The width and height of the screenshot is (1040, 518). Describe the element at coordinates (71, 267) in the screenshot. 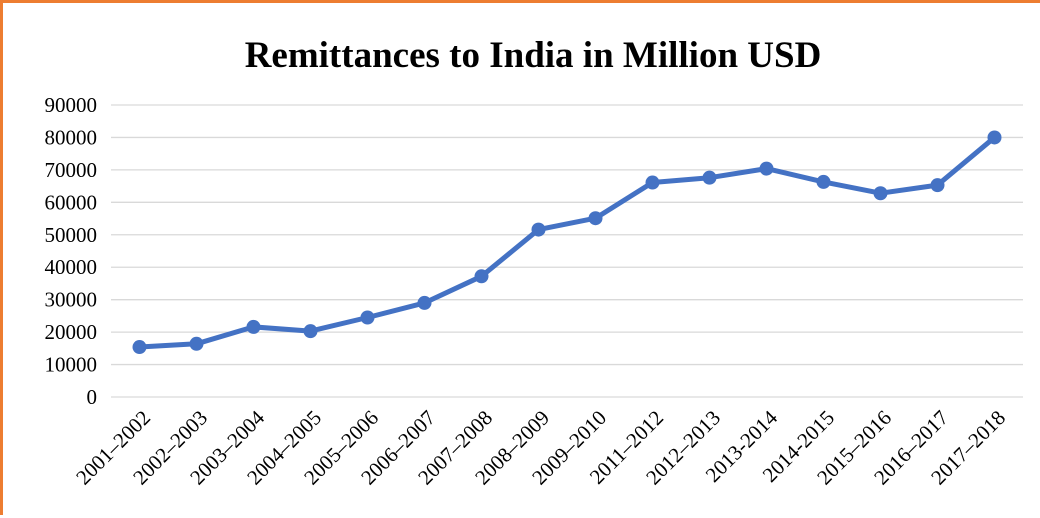

I see `y-tick-label: 40000` at that location.